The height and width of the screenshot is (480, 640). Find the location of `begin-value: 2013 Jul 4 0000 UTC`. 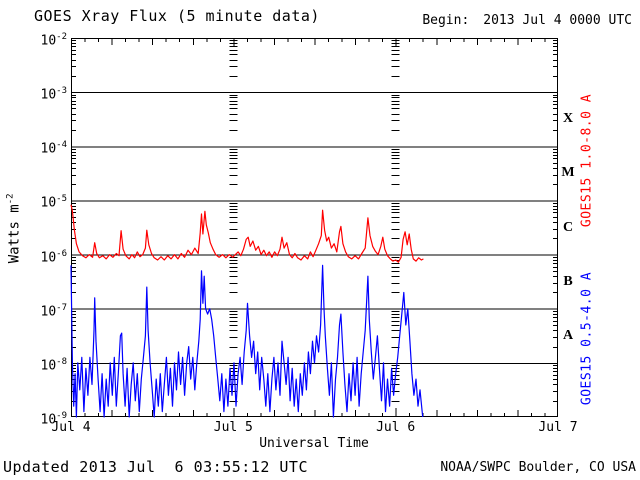

begin-value: 2013 Jul 4 0000 UTC is located at coordinates (557, 20).